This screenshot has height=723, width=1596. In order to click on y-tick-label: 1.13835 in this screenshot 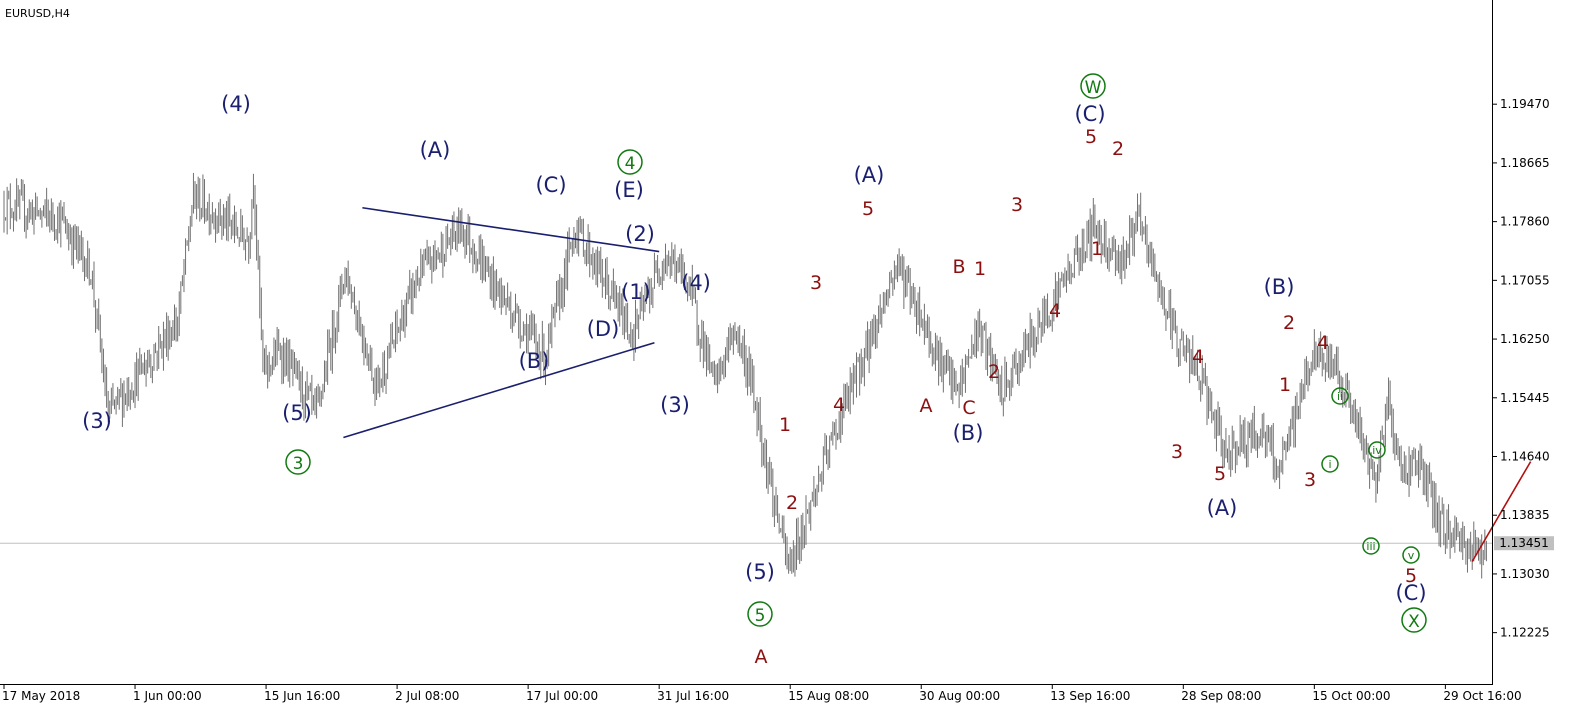, I will do `click(1525, 515)`.